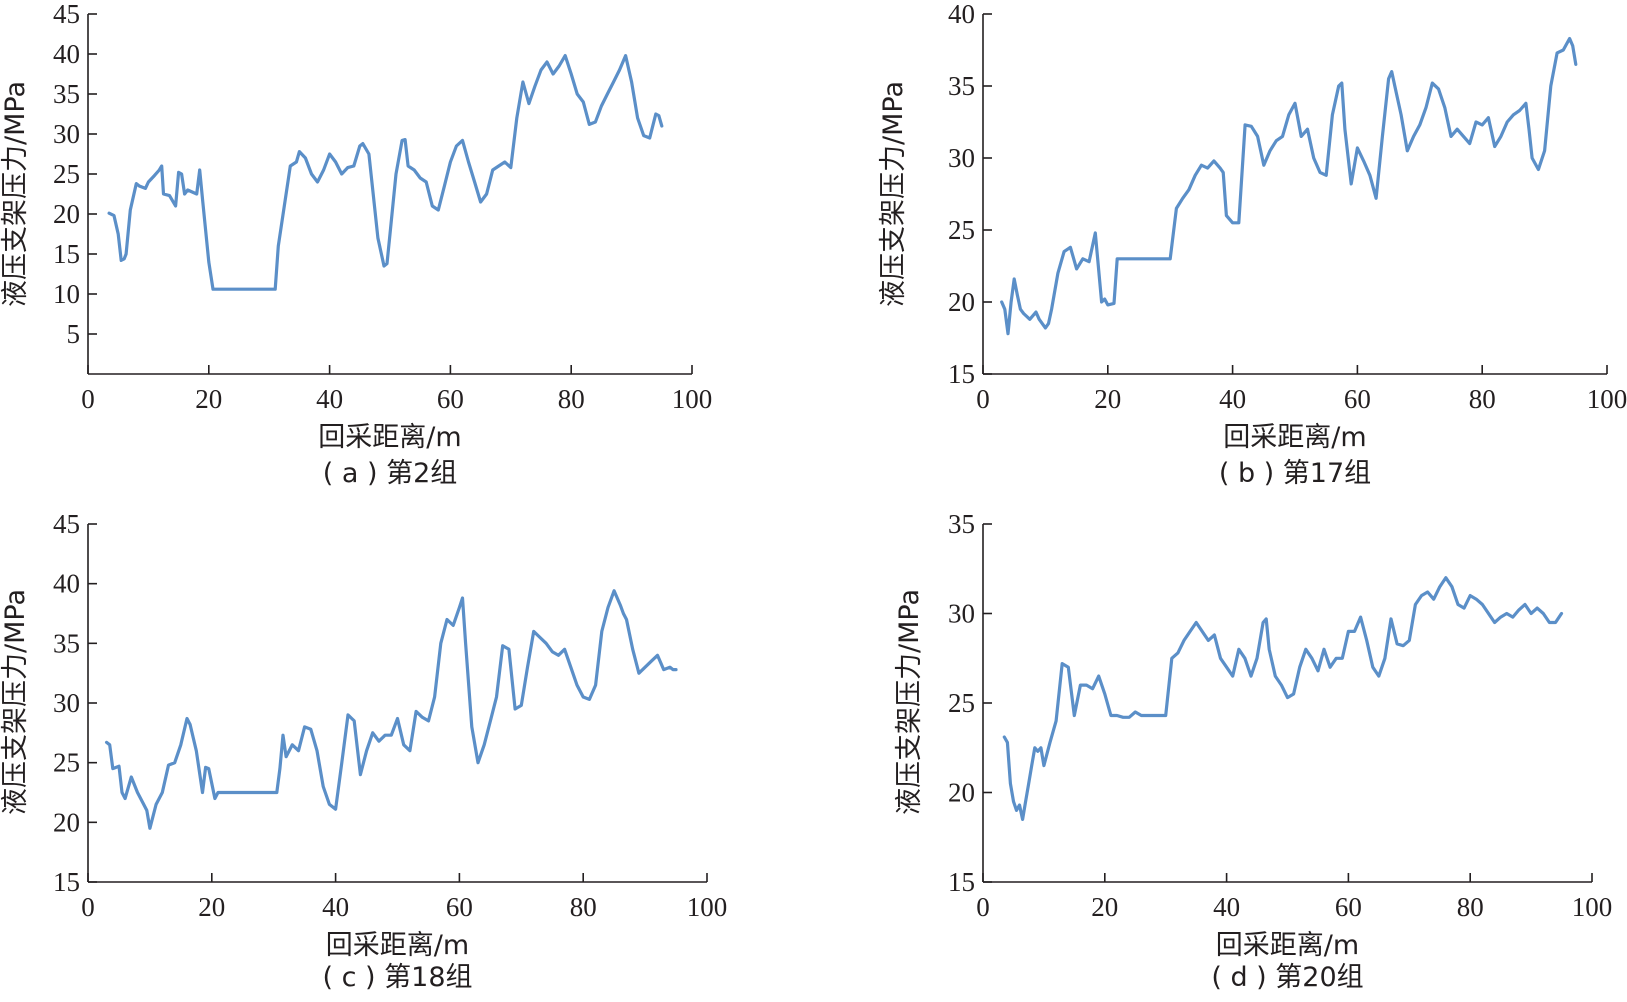 This screenshot has width=1627, height=1002. I want to click on y-tick-label: 10, so click(66, 294).